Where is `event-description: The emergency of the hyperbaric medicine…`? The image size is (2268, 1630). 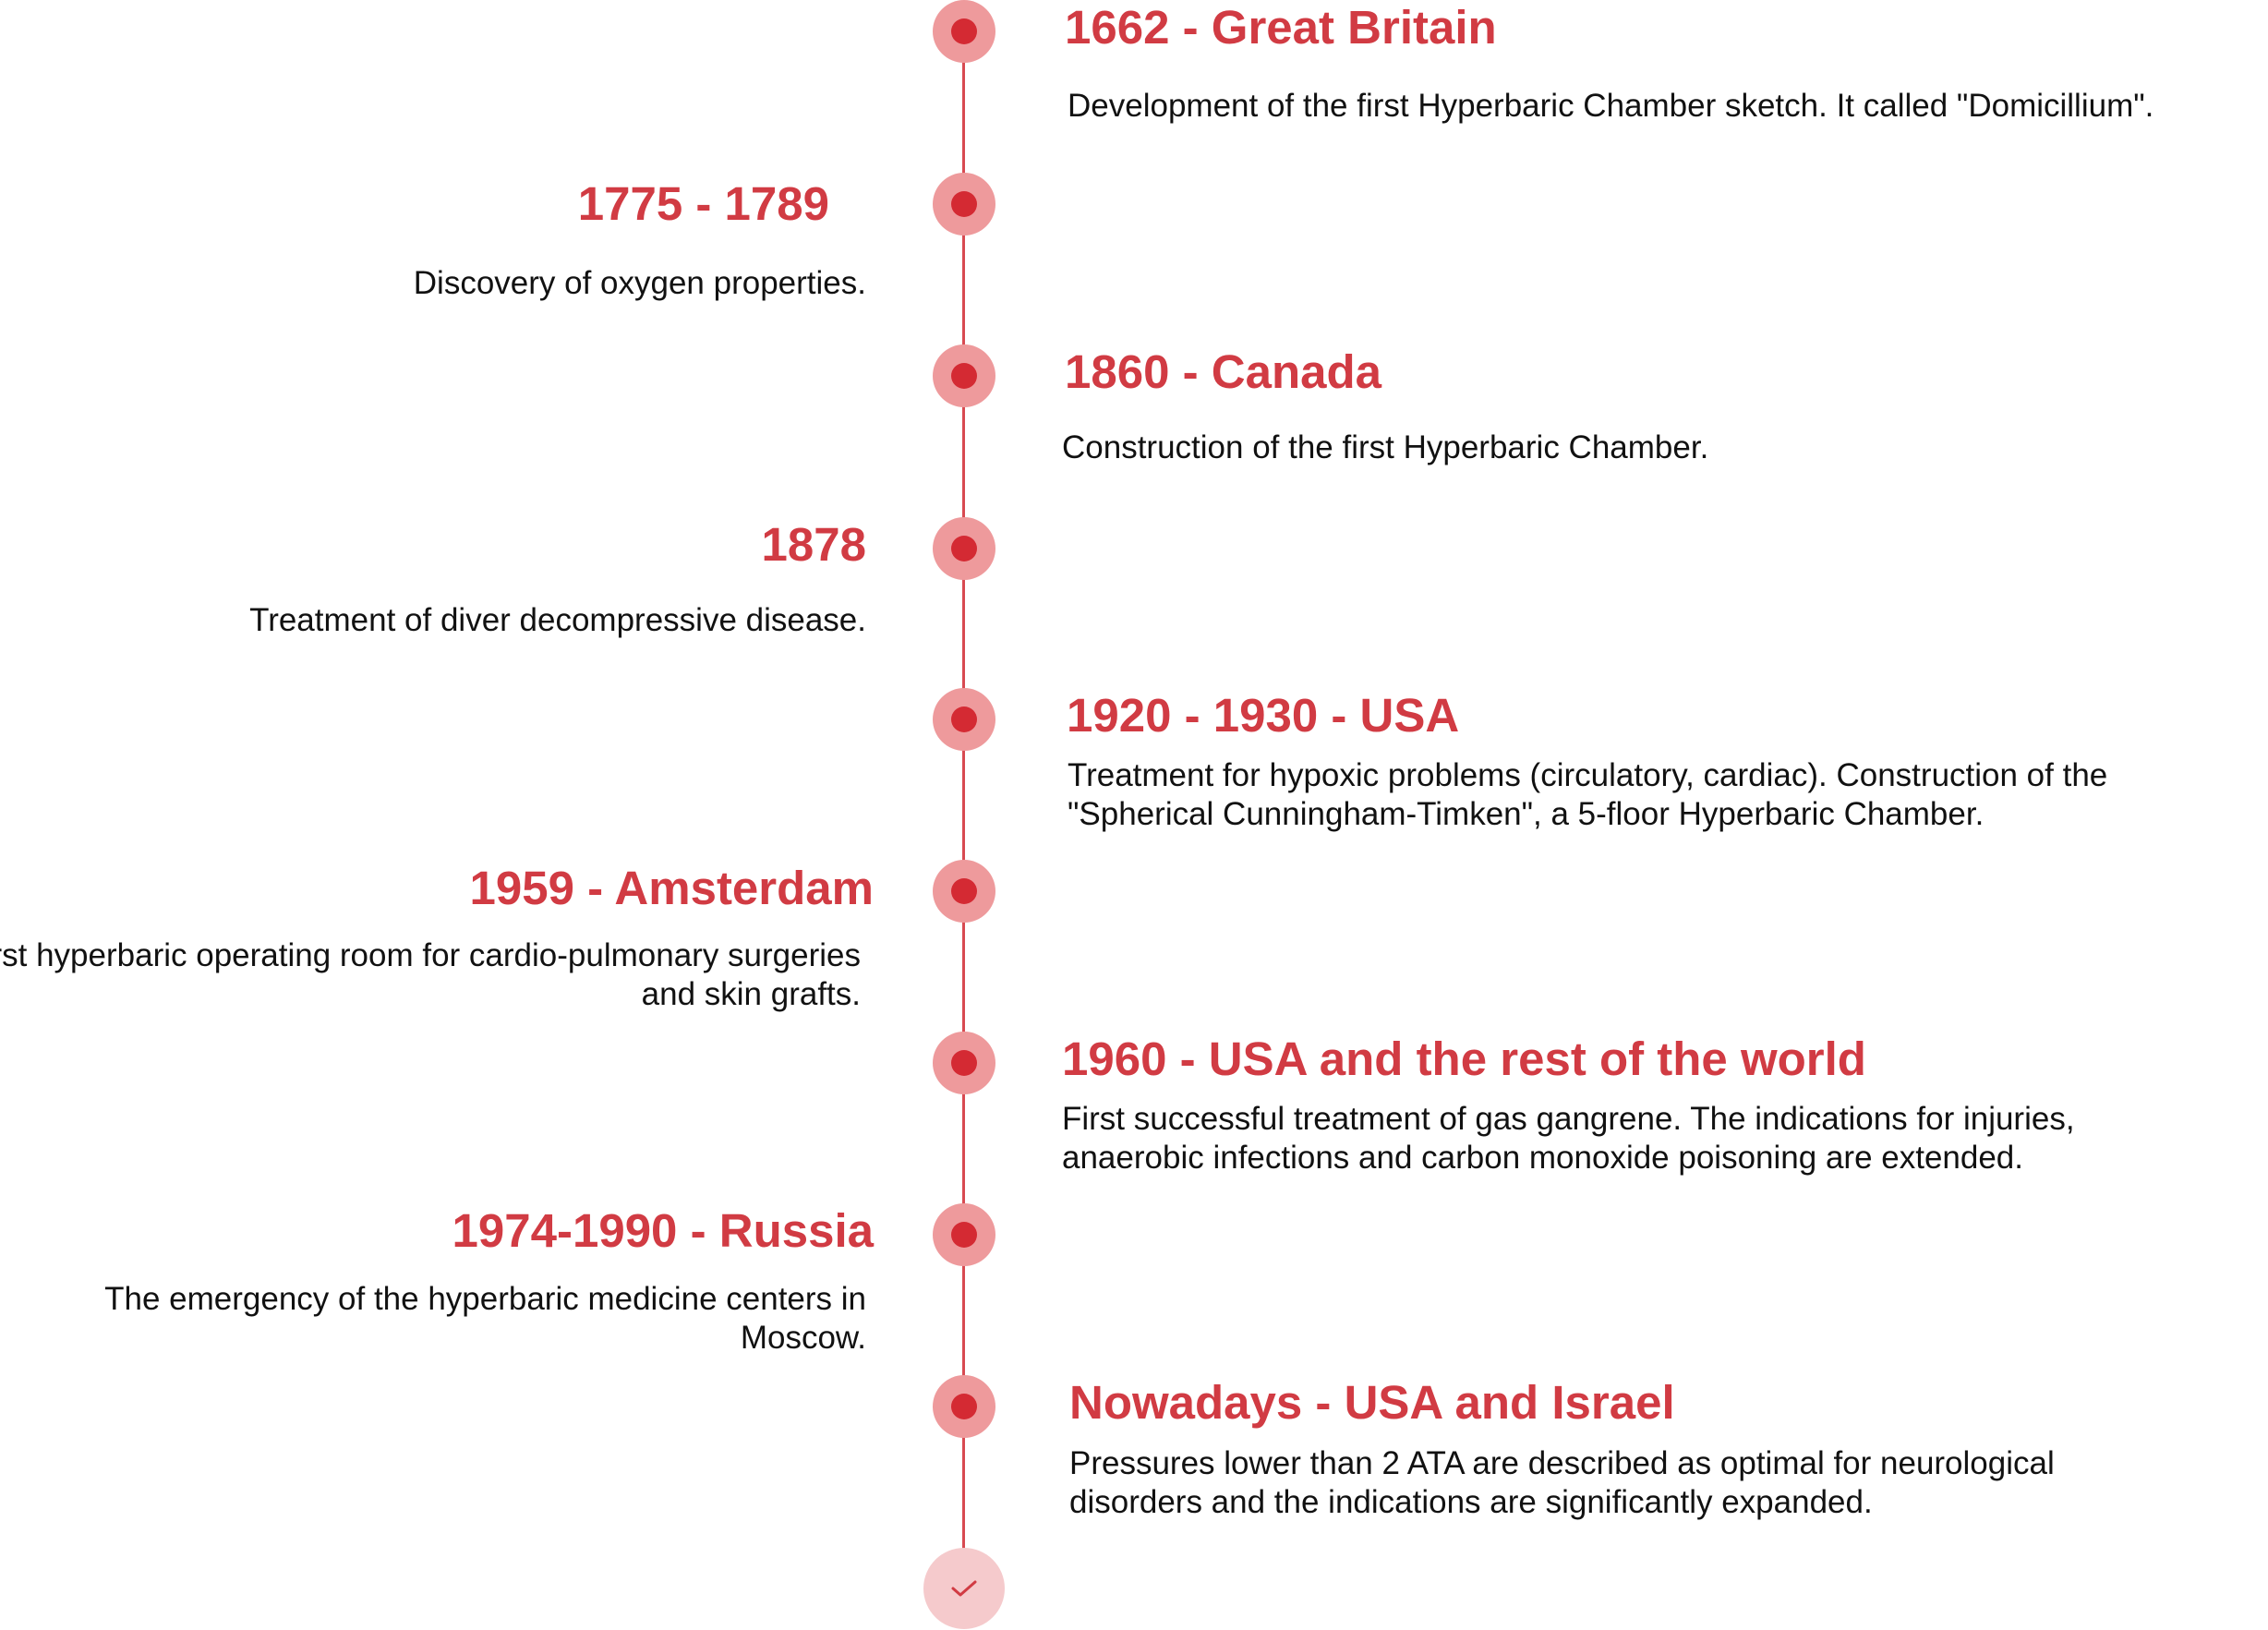
event-description: The emergency of the hyperbaric medicine… is located at coordinates (485, 1318).